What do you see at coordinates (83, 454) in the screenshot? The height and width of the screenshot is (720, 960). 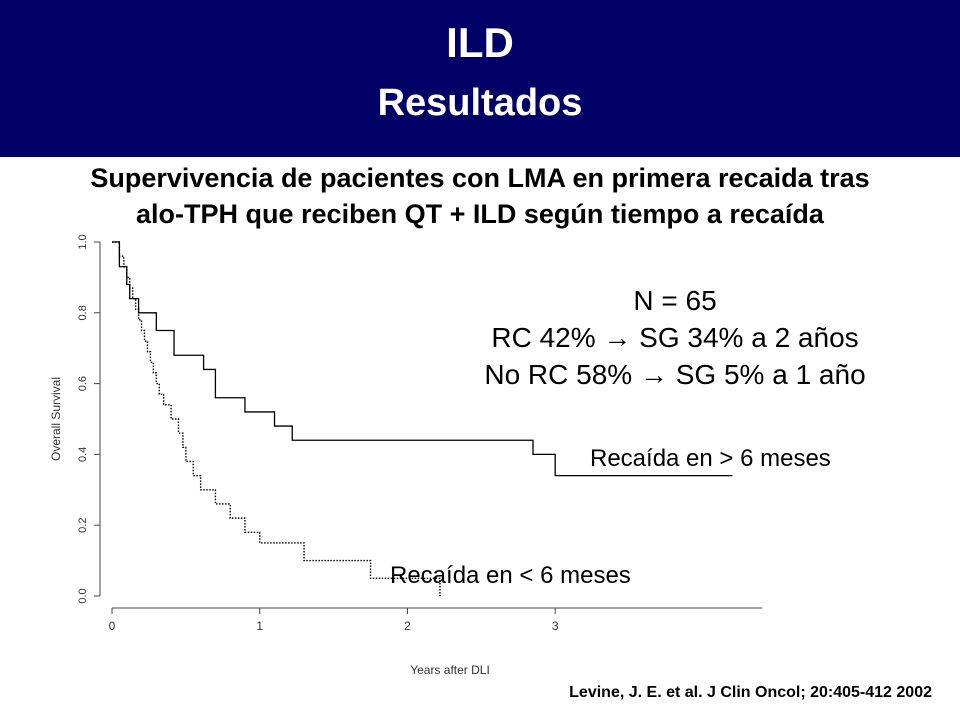 I see `y-tick-label: 0.4` at bounding box center [83, 454].